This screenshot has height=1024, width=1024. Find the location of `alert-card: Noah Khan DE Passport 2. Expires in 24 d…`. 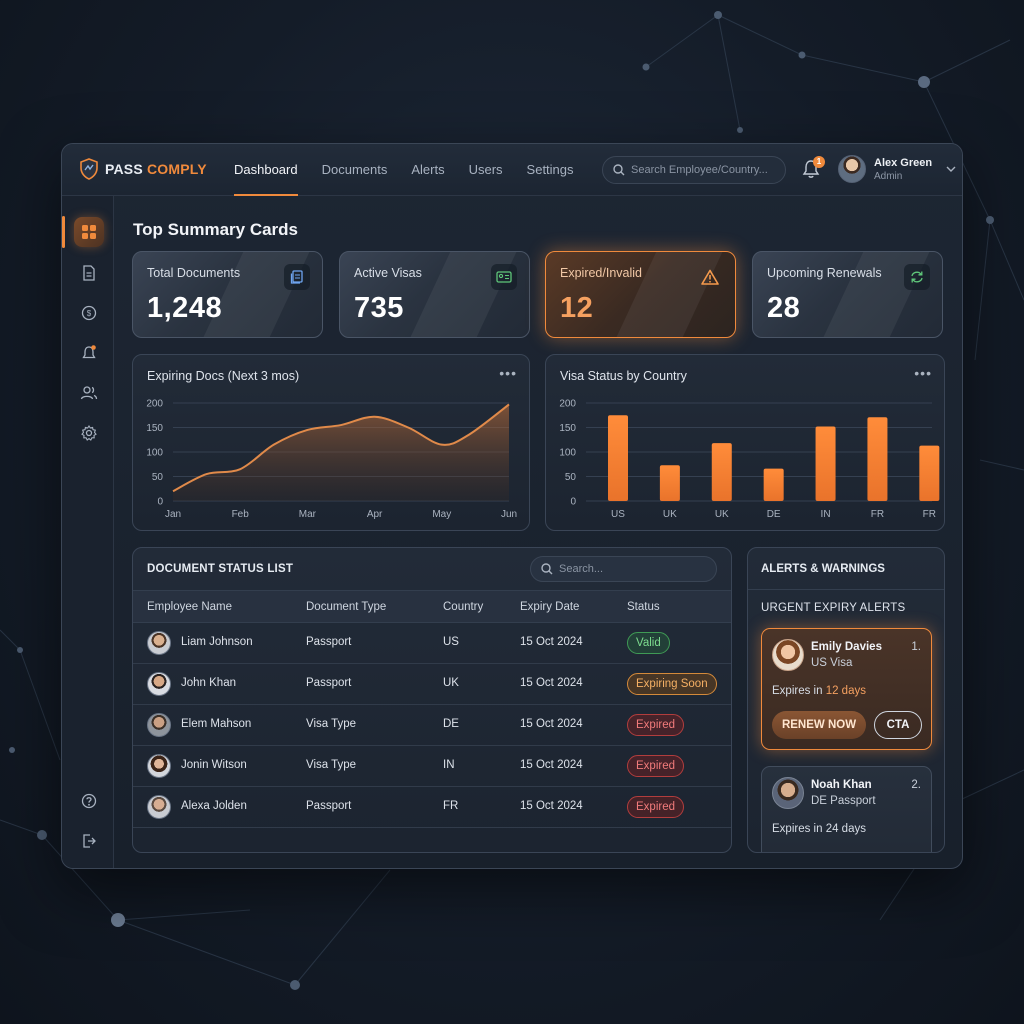

alert-card: Noah Khan DE Passport 2. Expires in 24 d… is located at coordinates (846, 809).